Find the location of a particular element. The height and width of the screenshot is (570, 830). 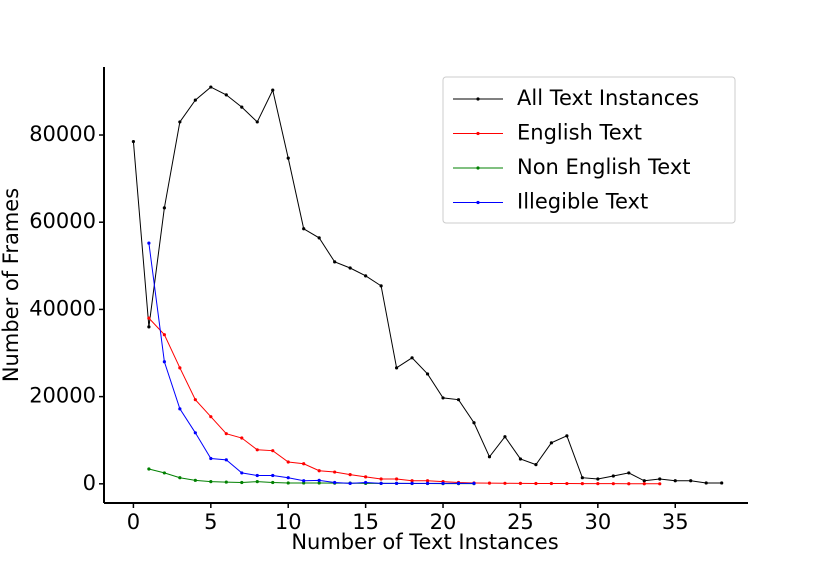

x-tick-label: 15 is located at coordinates (365, 522).